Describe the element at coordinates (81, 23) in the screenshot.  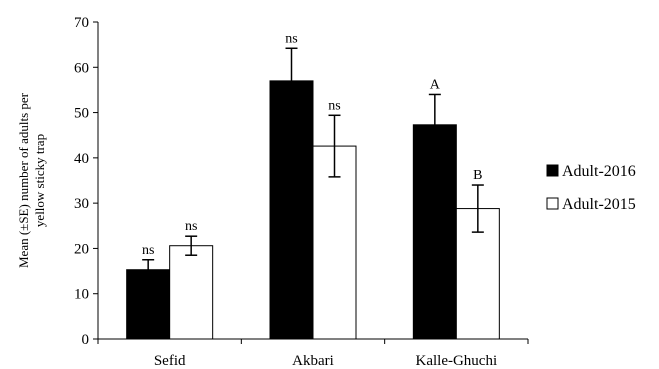
I see `y-tick-label: 70` at that location.